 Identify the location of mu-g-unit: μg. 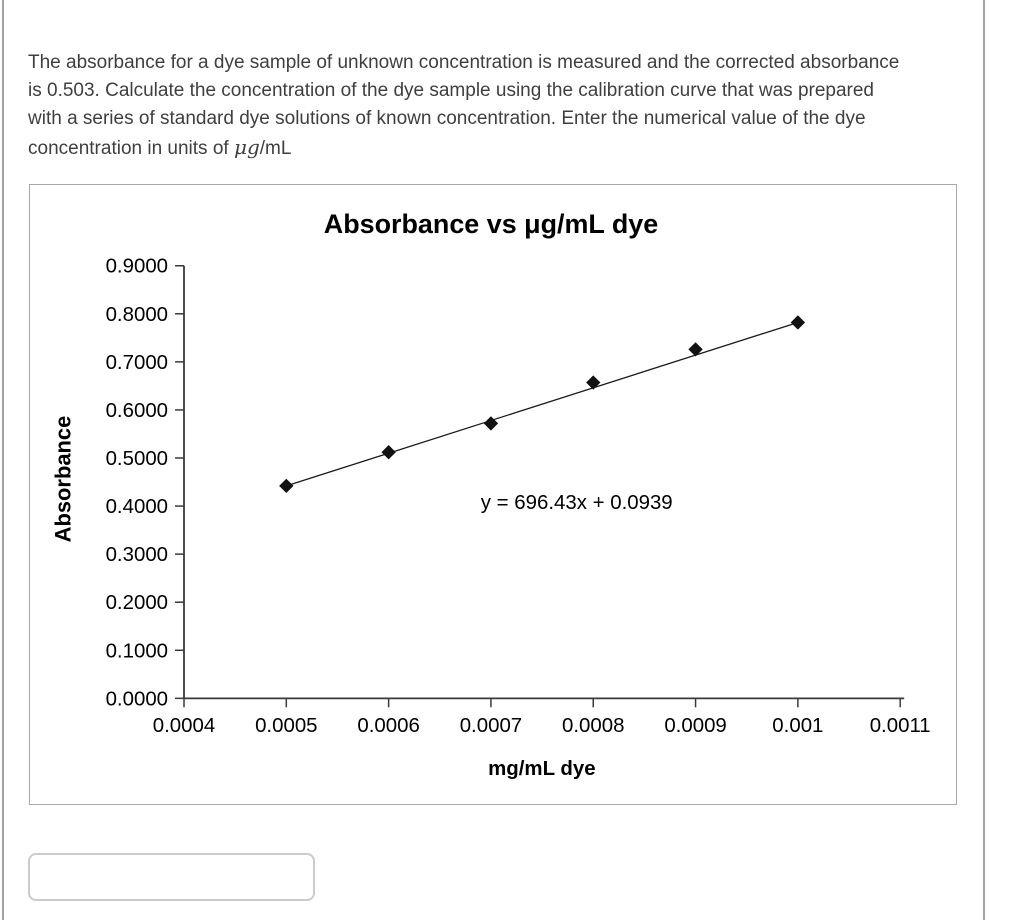
(246, 147).